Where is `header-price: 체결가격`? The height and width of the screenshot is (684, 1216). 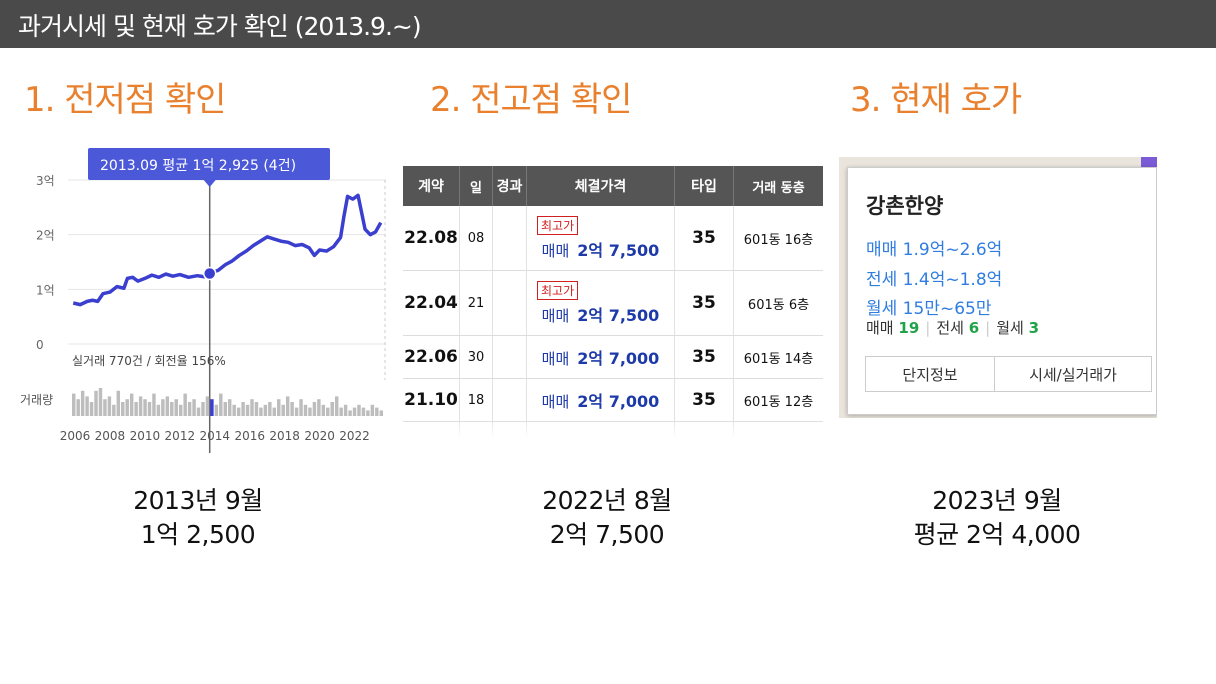
header-price: 체결가격 is located at coordinates (601, 186).